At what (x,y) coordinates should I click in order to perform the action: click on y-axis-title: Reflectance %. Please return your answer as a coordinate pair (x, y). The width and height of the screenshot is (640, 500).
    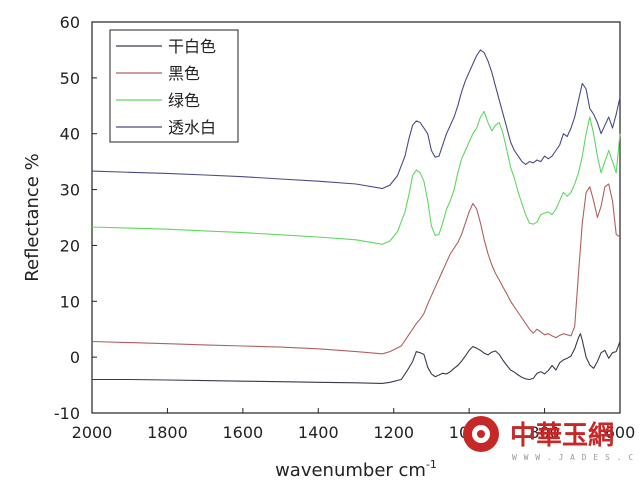
    Looking at the image, I should click on (32, 217).